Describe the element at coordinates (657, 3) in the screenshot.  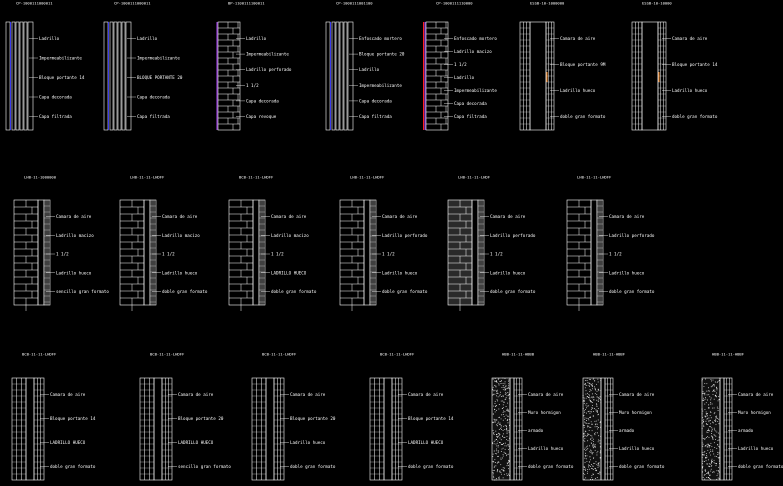
I see `detail-title: ESSB-10-10000` at that location.